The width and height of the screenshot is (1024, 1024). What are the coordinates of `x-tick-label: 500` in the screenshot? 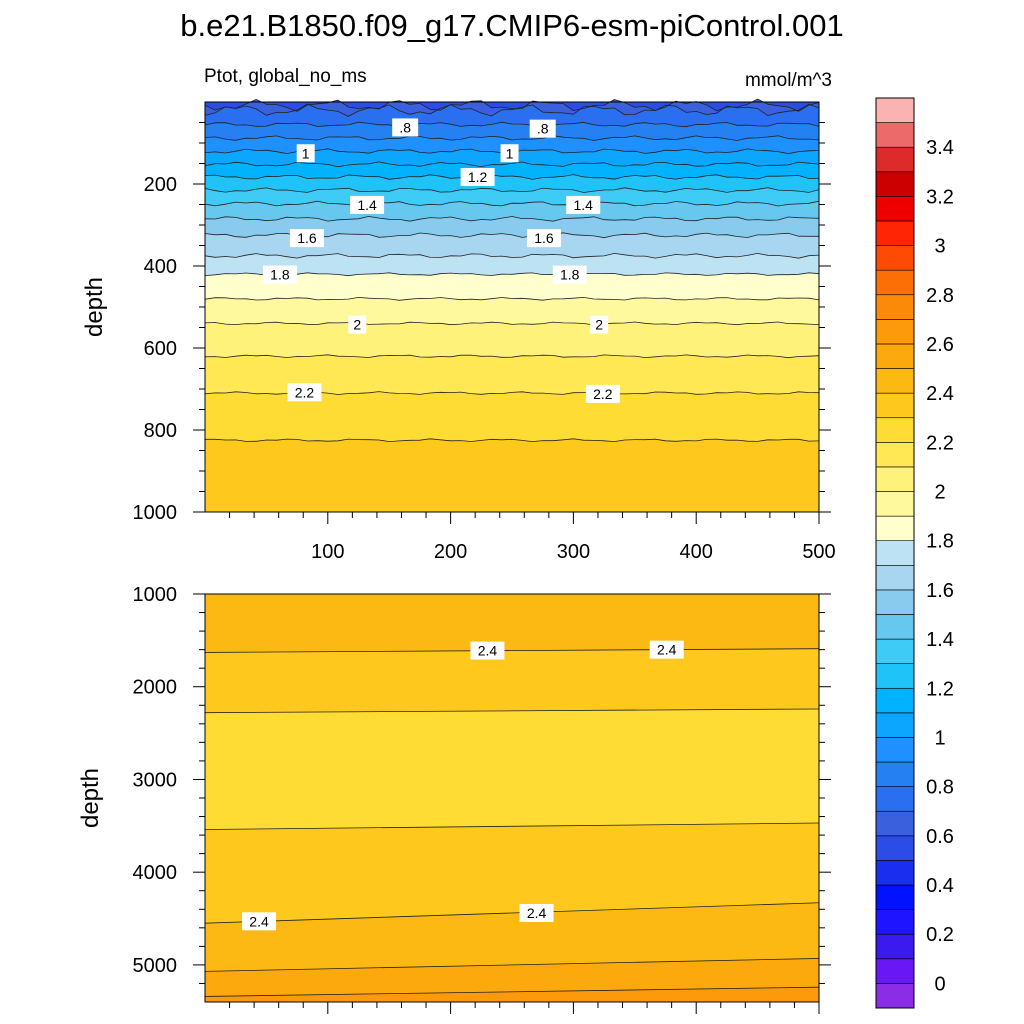 It's located at (818, 552).